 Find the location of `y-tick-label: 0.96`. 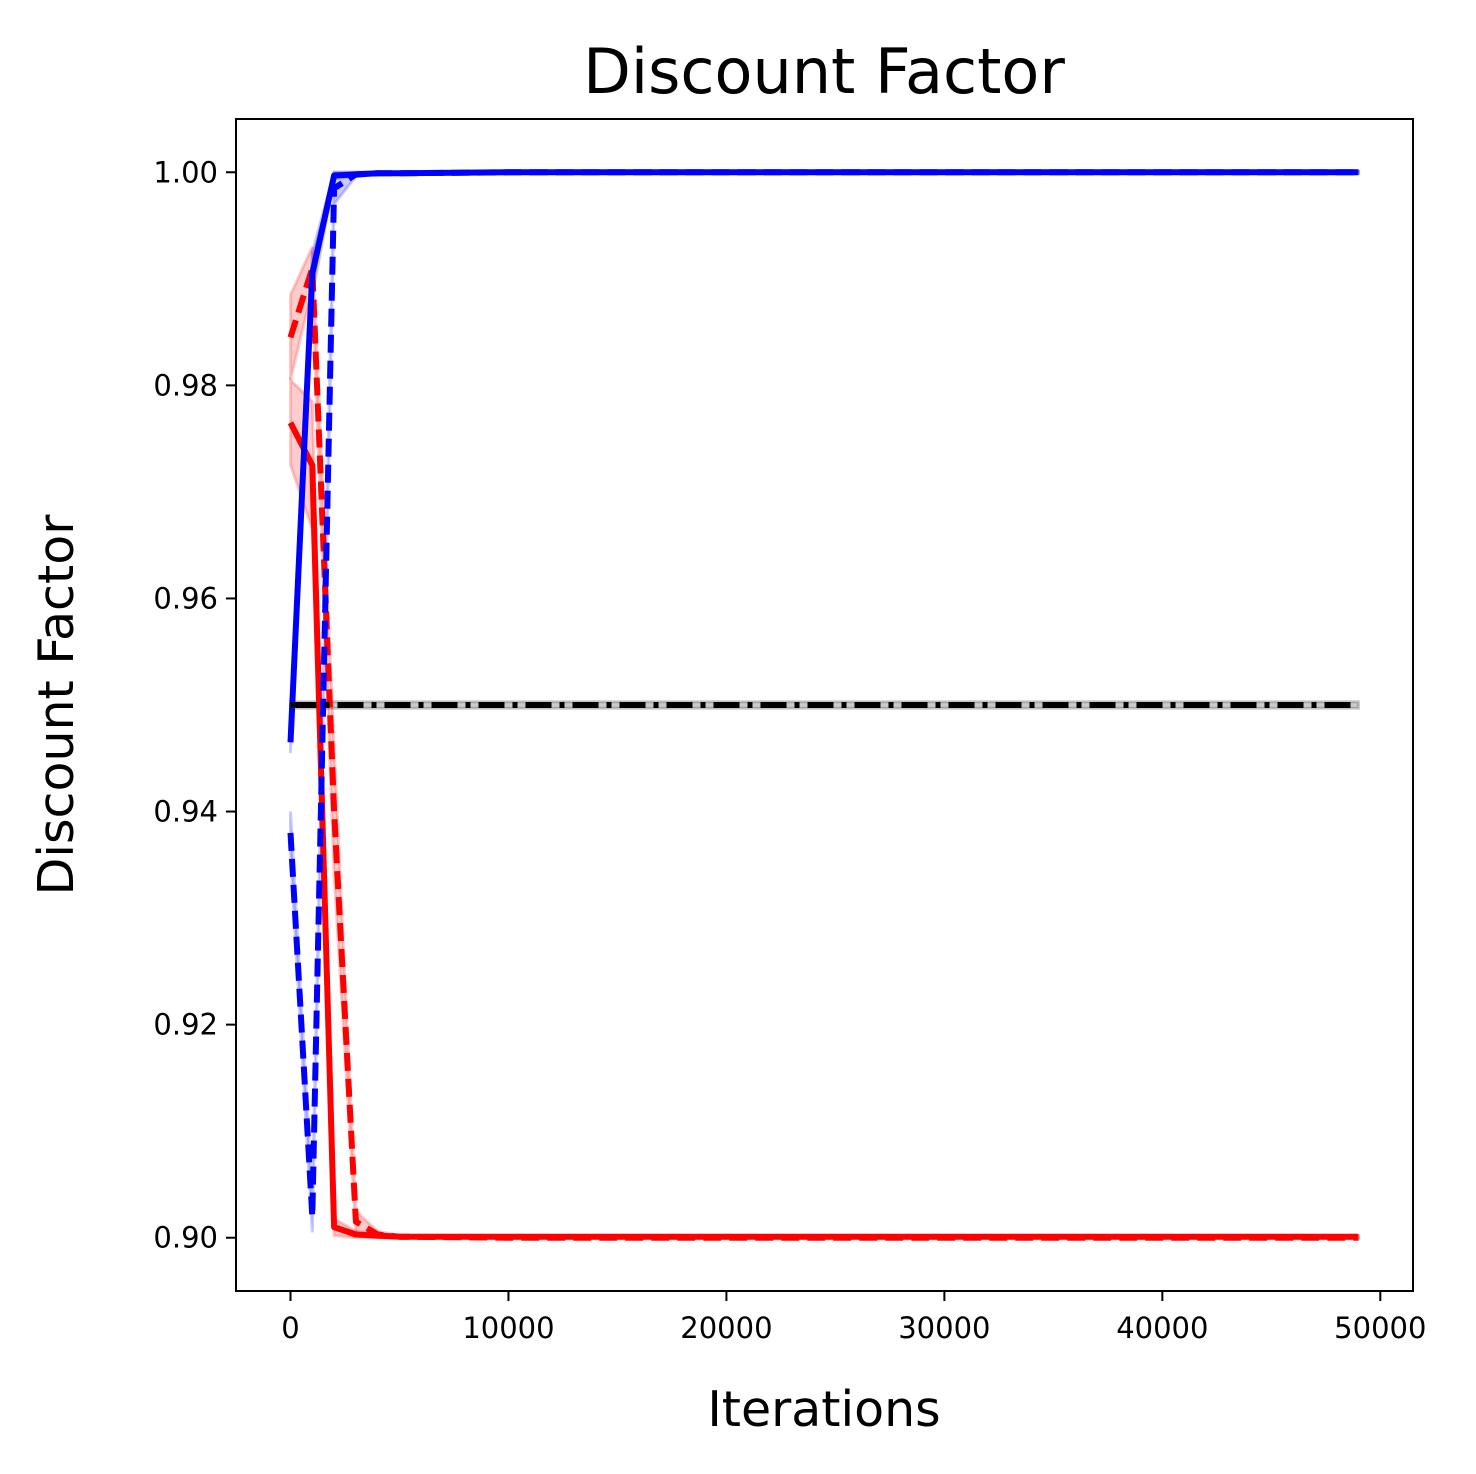

y-tick-label: 0.96 is located at coordinates (185, 598).